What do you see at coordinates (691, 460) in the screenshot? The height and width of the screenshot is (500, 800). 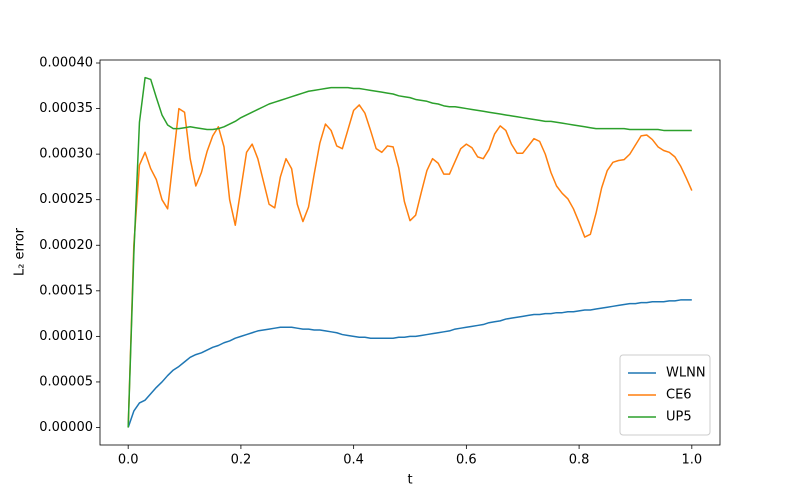 I see `x-tick-label: 1.0` at bounding box center [691, 460].